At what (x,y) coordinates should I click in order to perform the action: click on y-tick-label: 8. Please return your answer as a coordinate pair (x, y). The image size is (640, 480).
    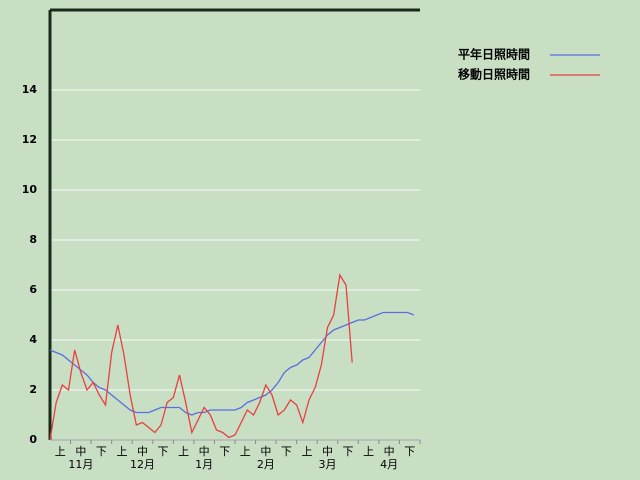
    Looking at the image, I should click on (33, 239).